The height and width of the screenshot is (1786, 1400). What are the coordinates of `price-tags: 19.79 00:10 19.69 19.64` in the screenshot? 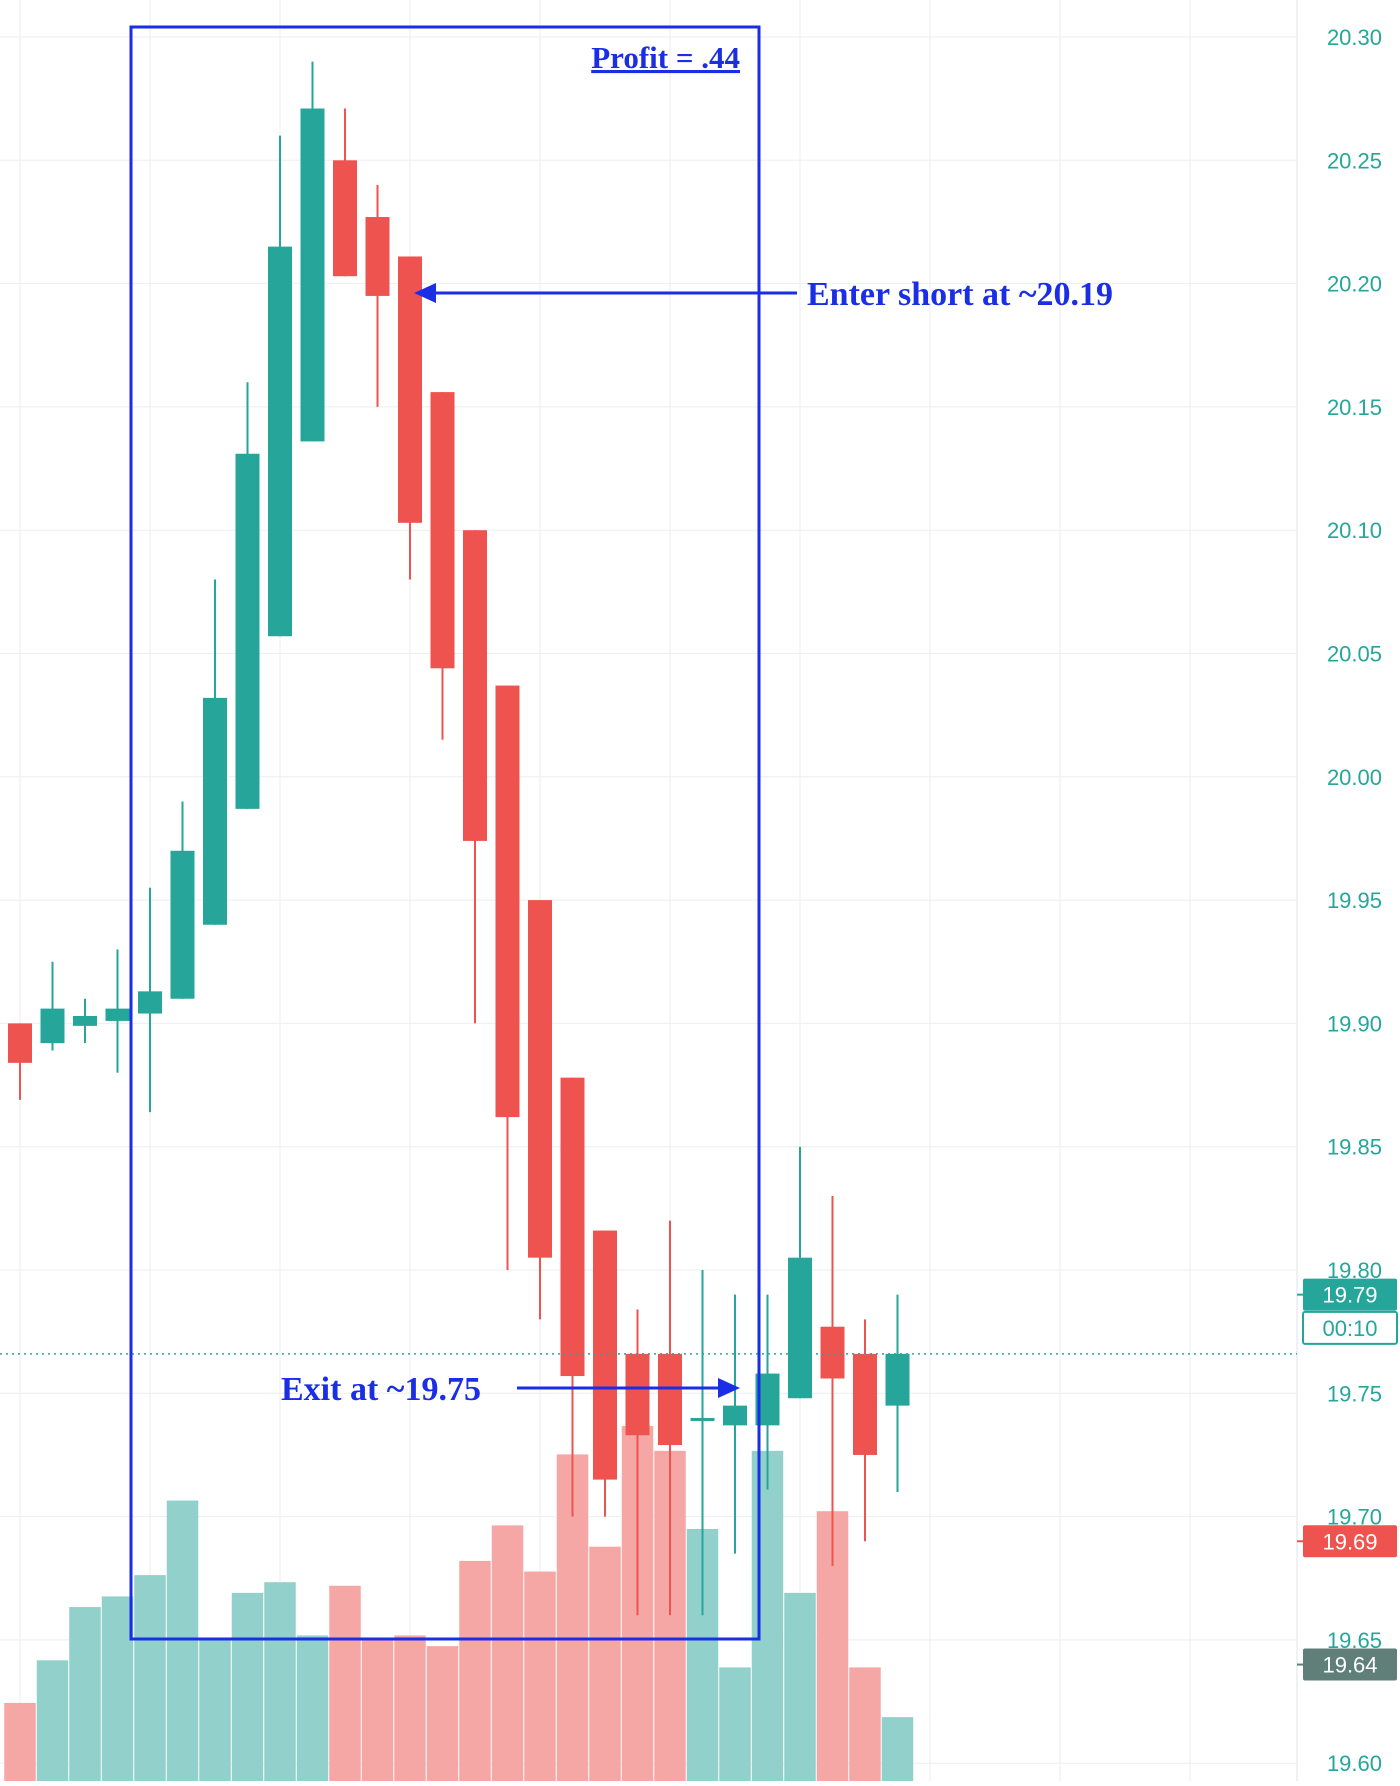 It's located at (1347, 1479).